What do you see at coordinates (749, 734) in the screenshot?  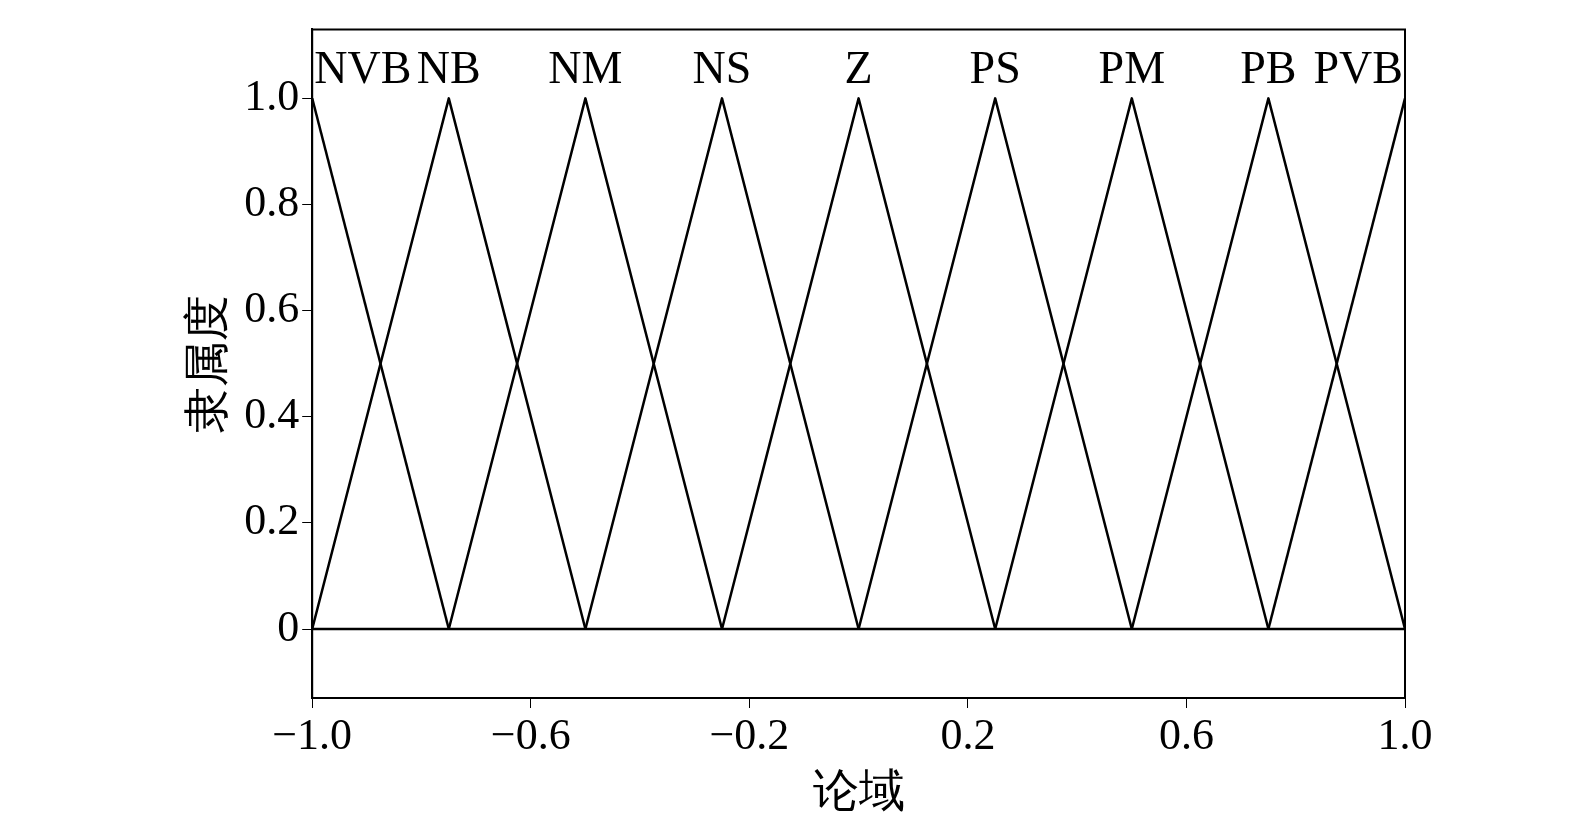 I see `x-tick-label: −0.2` at bounding box center [749, 734].